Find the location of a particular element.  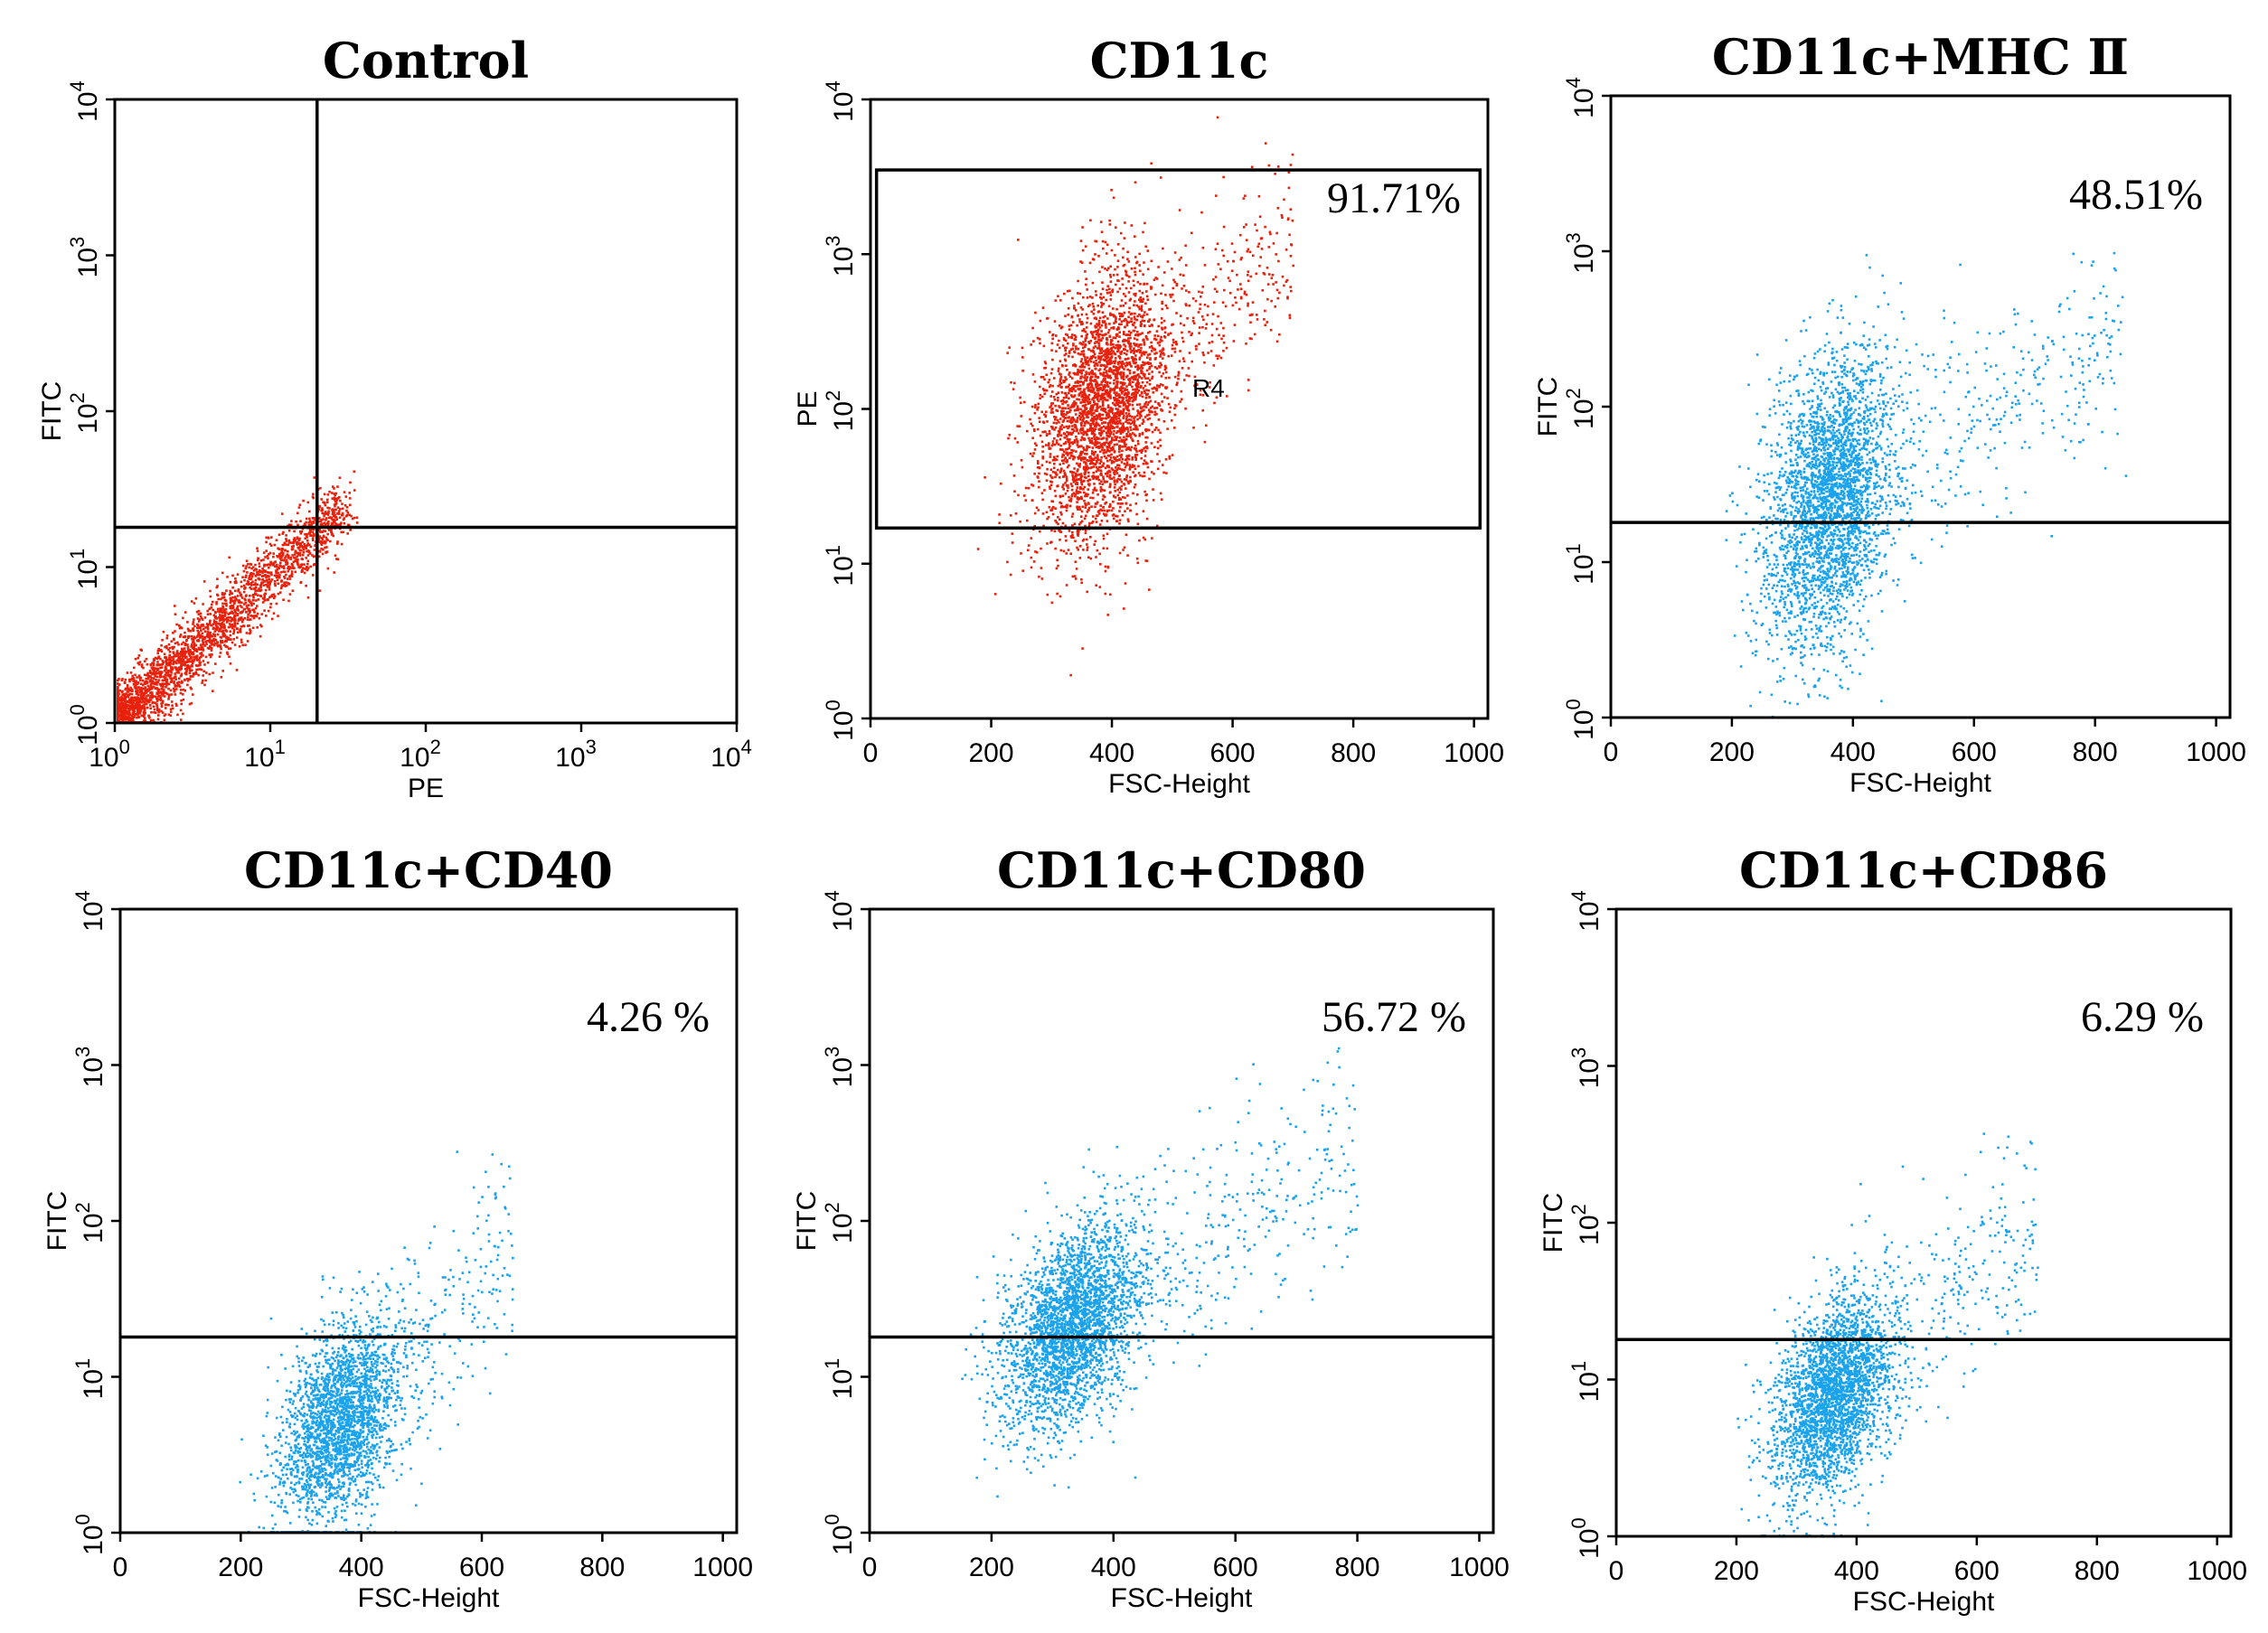

gate-rectangle is located at coordinates (1178, 349).